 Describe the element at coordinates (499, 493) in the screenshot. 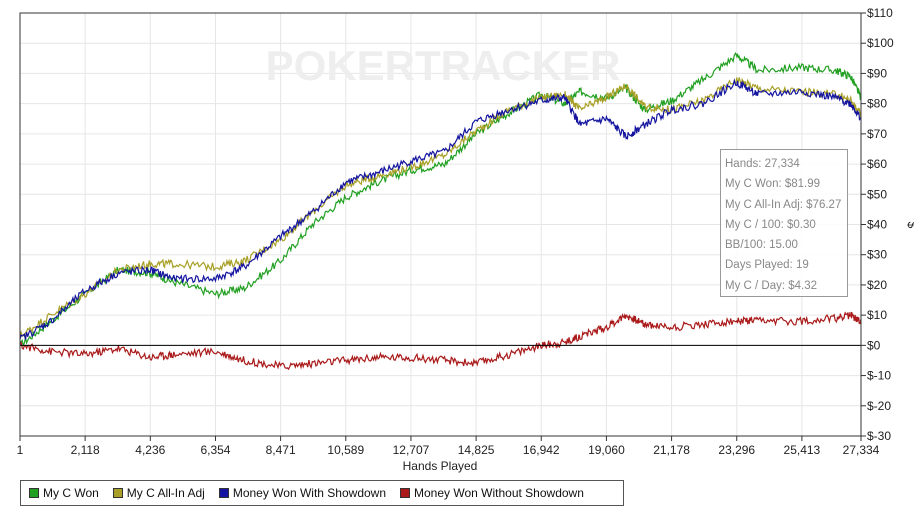

I see `legend-label-without-showdown: Money Won Without Showdown` at that location.